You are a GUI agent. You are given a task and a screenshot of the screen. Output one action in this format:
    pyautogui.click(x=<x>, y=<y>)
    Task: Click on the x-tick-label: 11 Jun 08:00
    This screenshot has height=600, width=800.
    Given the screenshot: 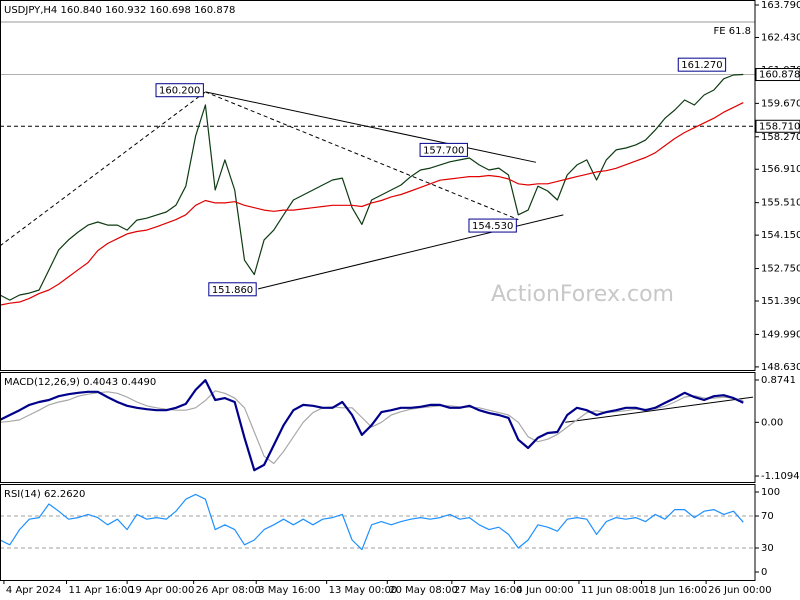 What is the action you would take?
    pyautogui.click(x=613, y=590)
    